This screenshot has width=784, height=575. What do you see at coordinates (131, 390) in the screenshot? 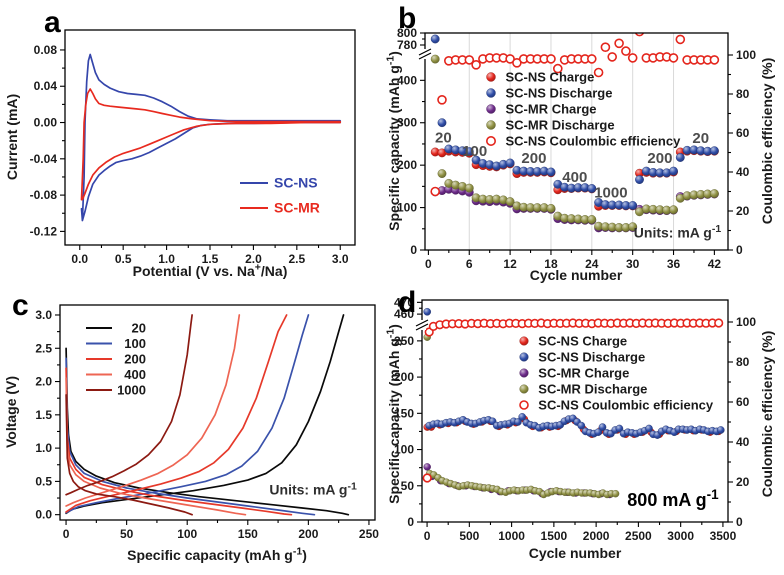
I see `legend-label: 1000` at bounding box center [131, 390].